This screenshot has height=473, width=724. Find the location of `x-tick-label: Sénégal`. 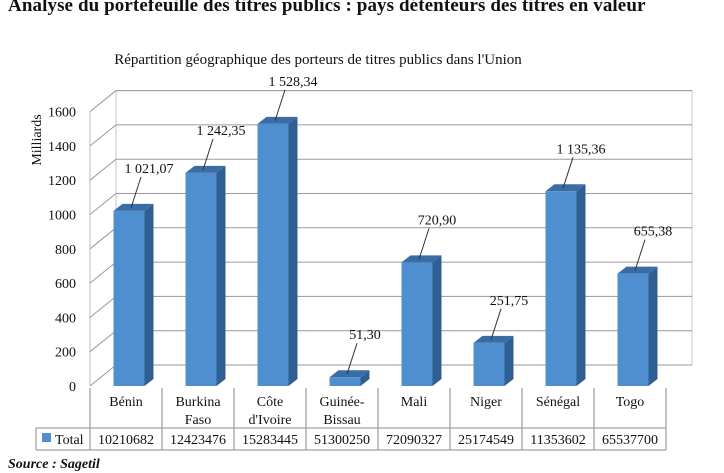

x-tick-label: Sénégal is located at coordinates (558, 402).